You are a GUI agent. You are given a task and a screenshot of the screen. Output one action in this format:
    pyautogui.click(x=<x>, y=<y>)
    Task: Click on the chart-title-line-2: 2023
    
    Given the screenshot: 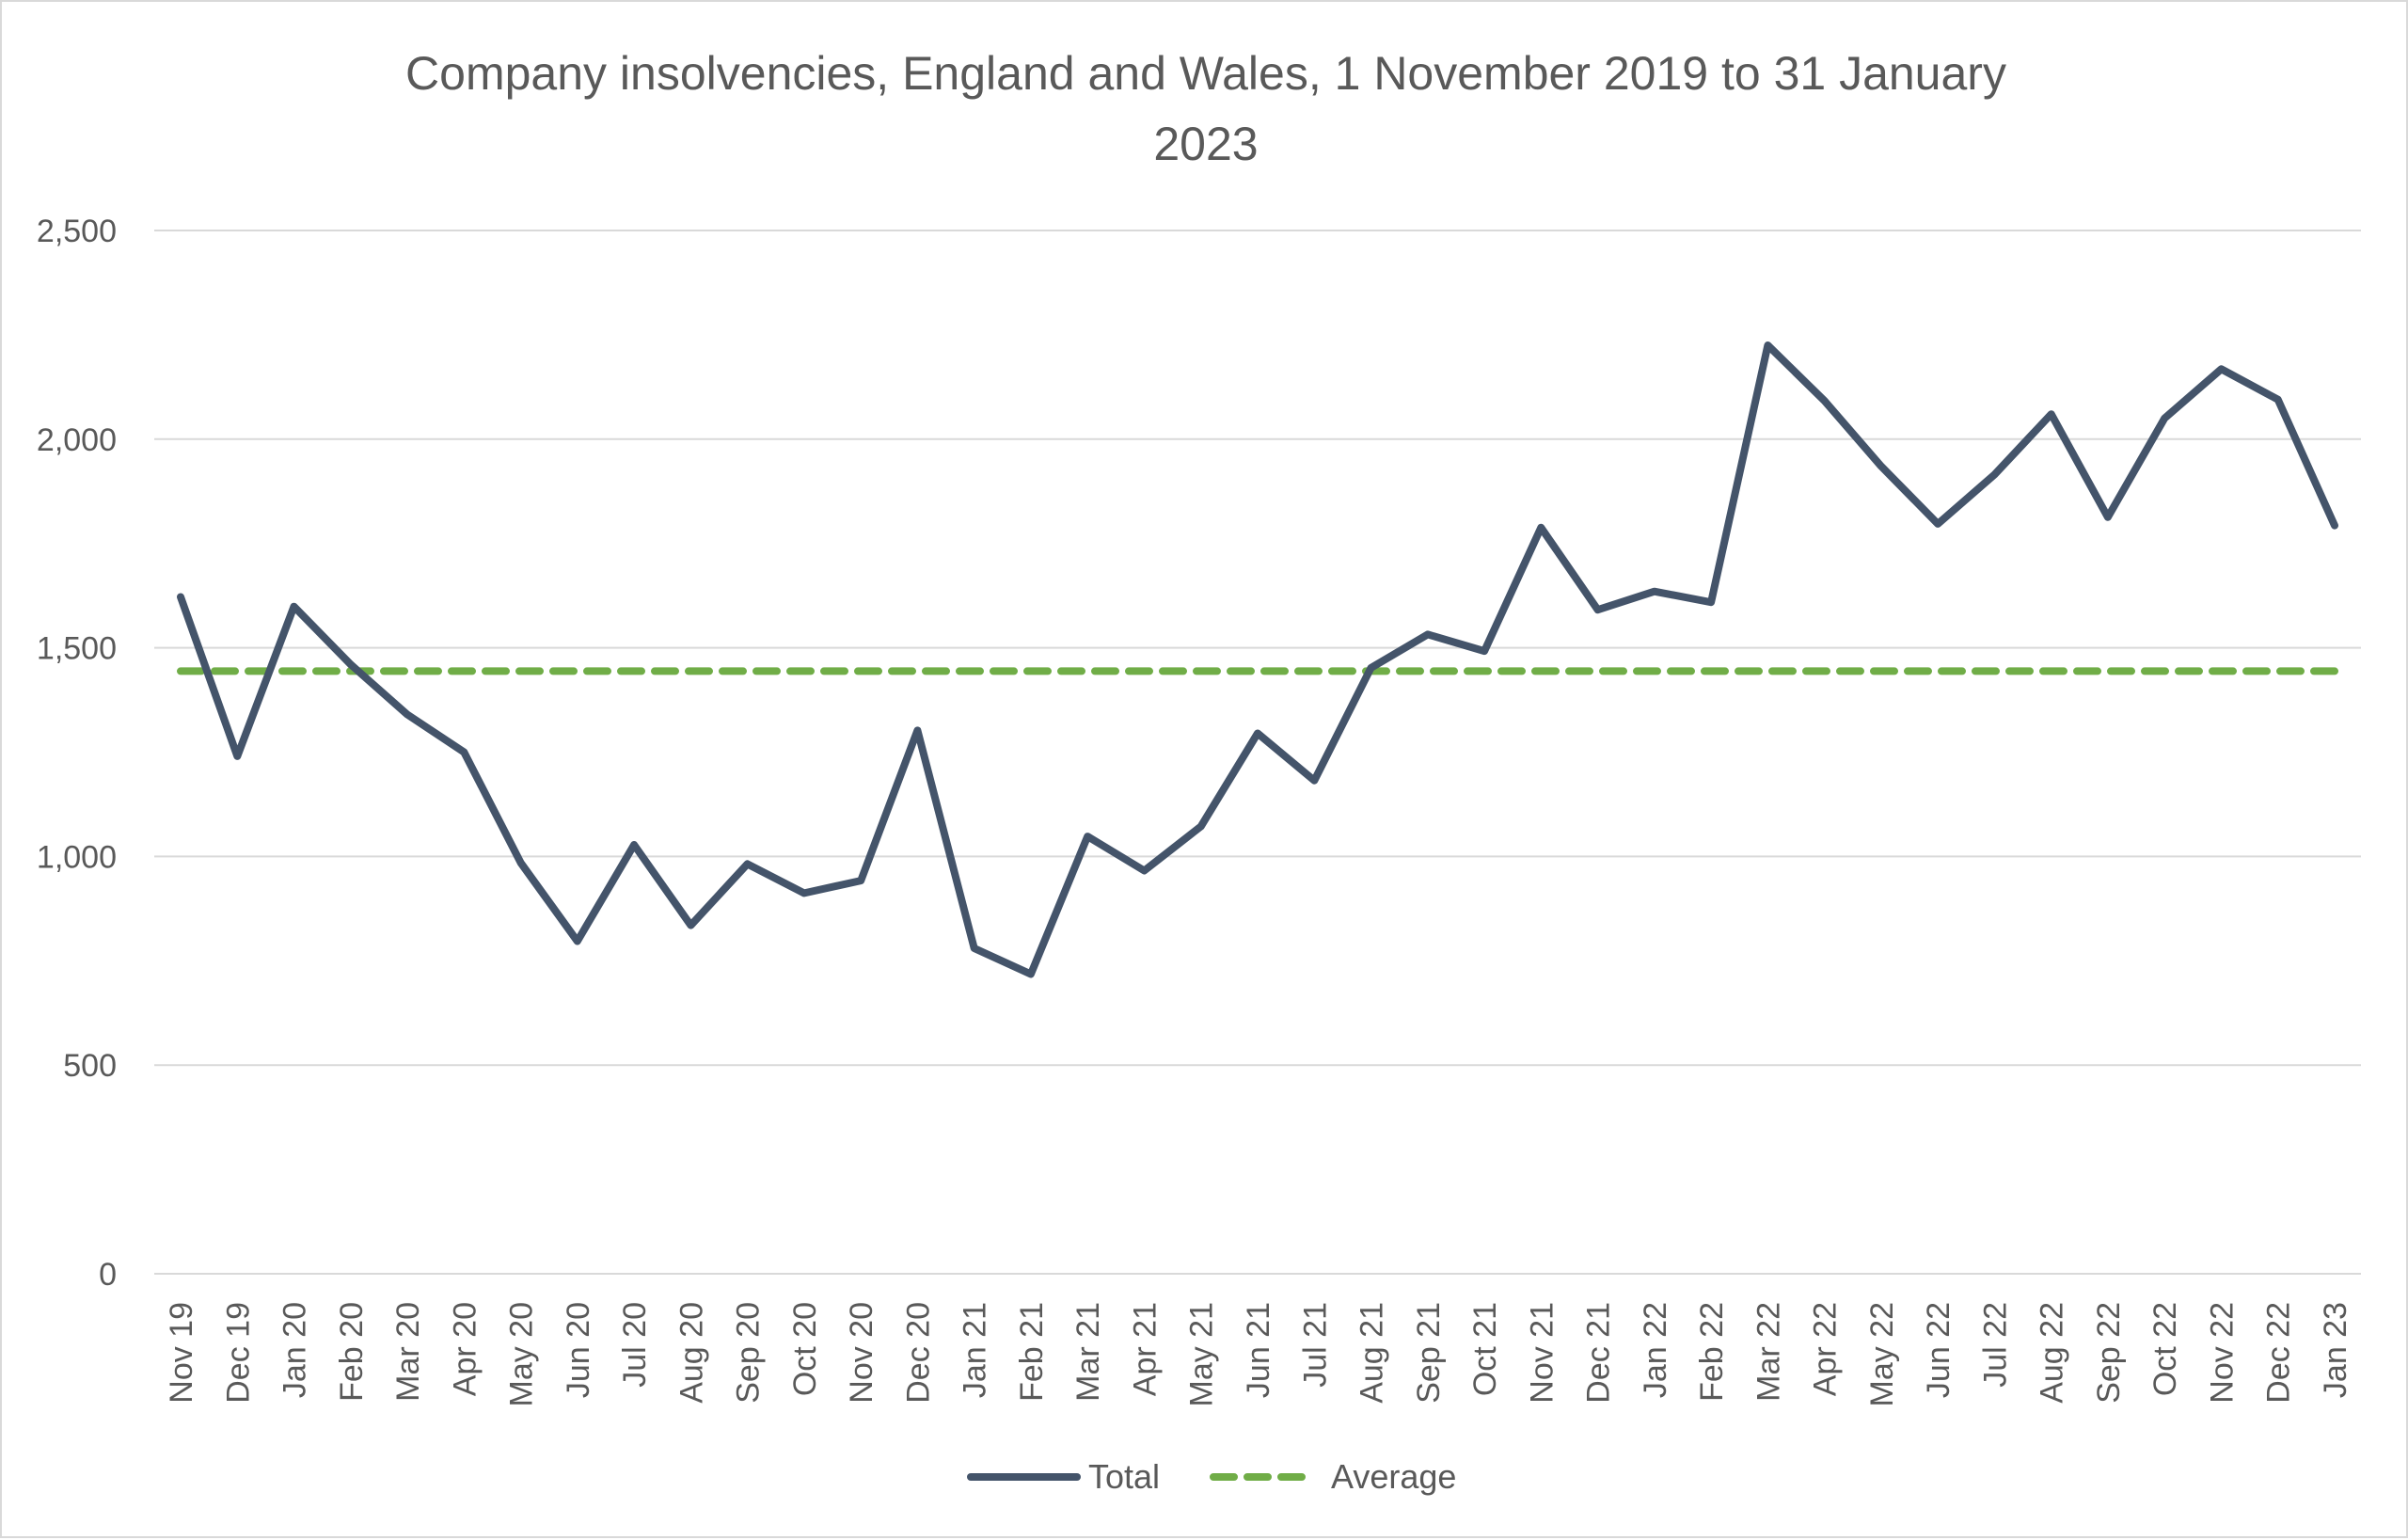 What is the action you would take?
    pyautogui.click(x=1206, y=144)
    